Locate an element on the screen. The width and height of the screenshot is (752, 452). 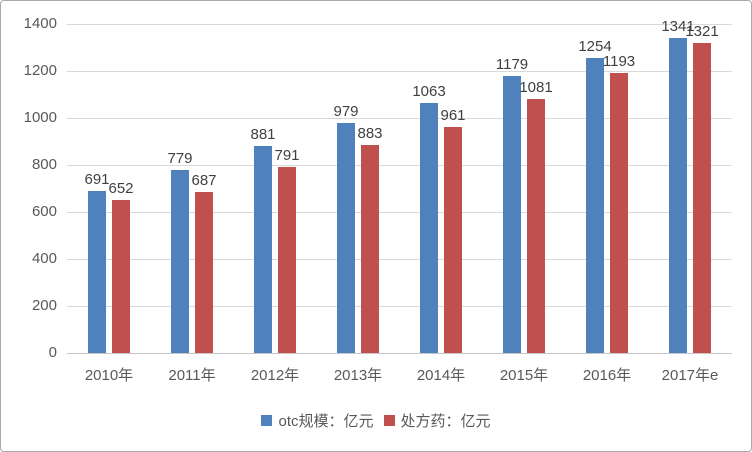
gridline-y400 is located at coordinates (399, 259).